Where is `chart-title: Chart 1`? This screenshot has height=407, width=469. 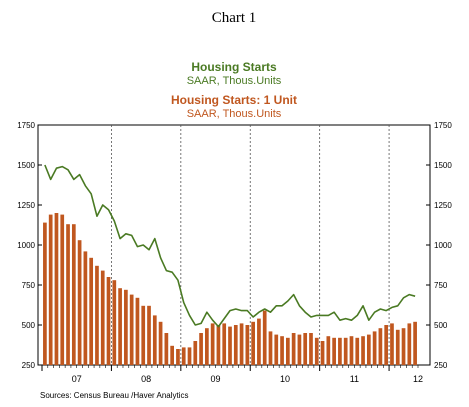 chart-title: Chart 1 is located at coordinates (234, 18).